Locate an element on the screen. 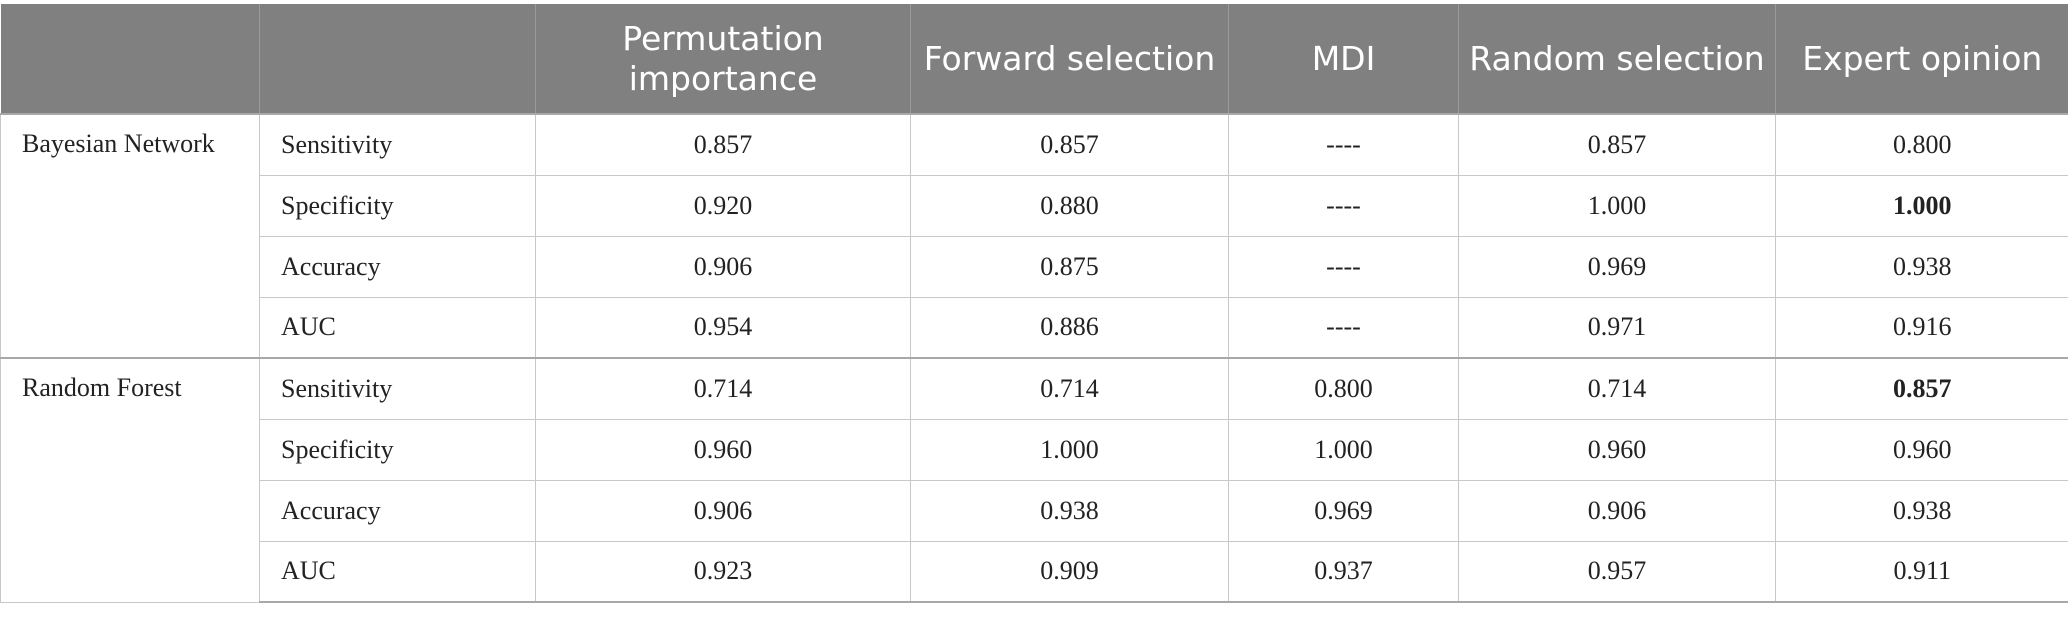 The image size is (2068, 624). header-random-selection: Random selection is located at coordinates (1617, 59).